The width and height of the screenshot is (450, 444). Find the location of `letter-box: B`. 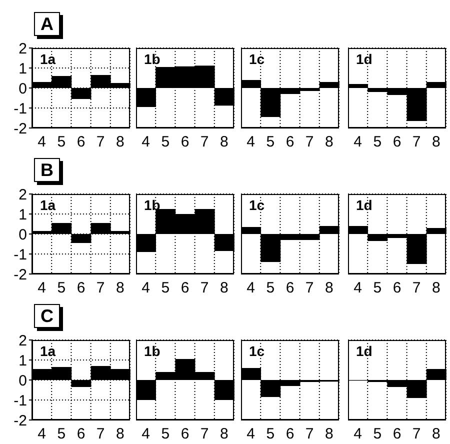

letter-box: B is located at coordinates (47, 170).